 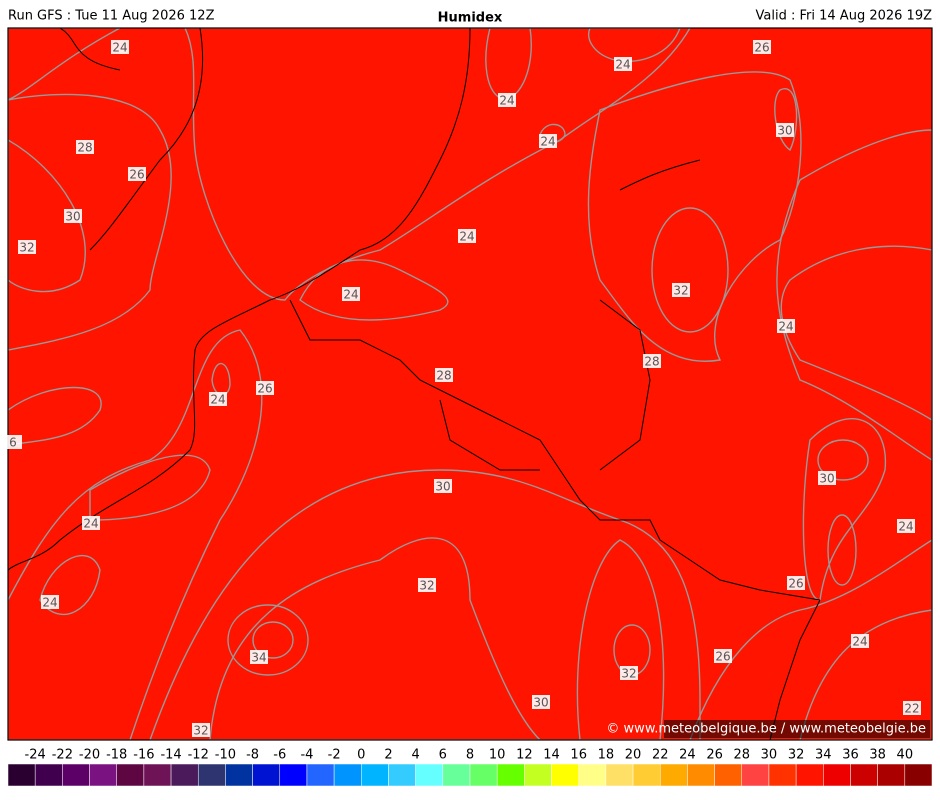 I want to click on contour-label-text: 22, so click(x=911, y=709).